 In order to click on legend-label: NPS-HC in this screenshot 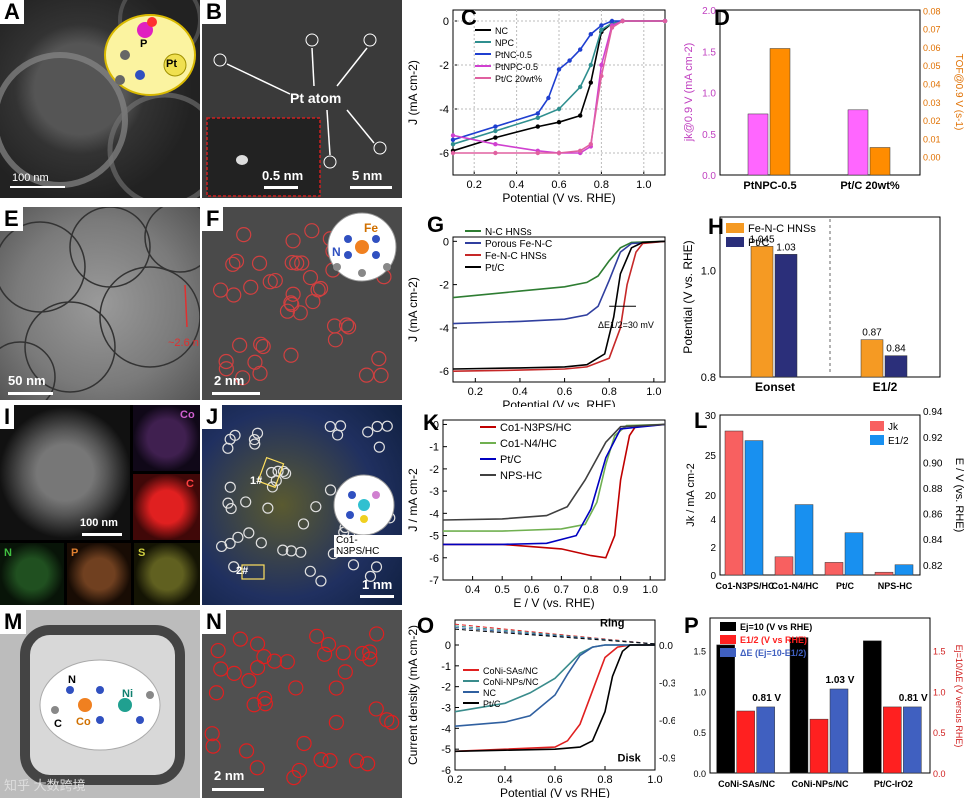, I will do `click(521, 476)`.